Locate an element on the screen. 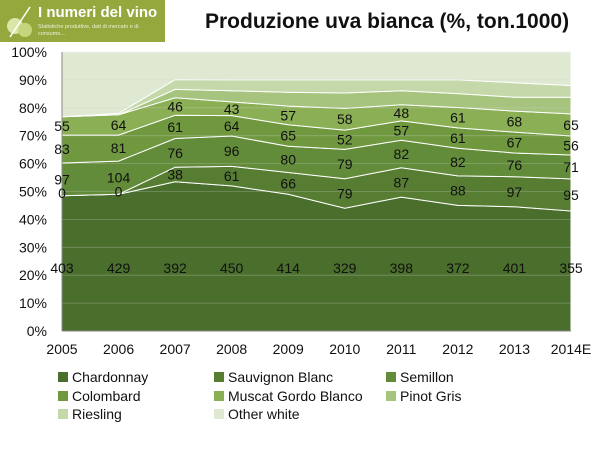 This screenshot has height=453, width=599. data-label: 43 is located at coordinates (232, 109).